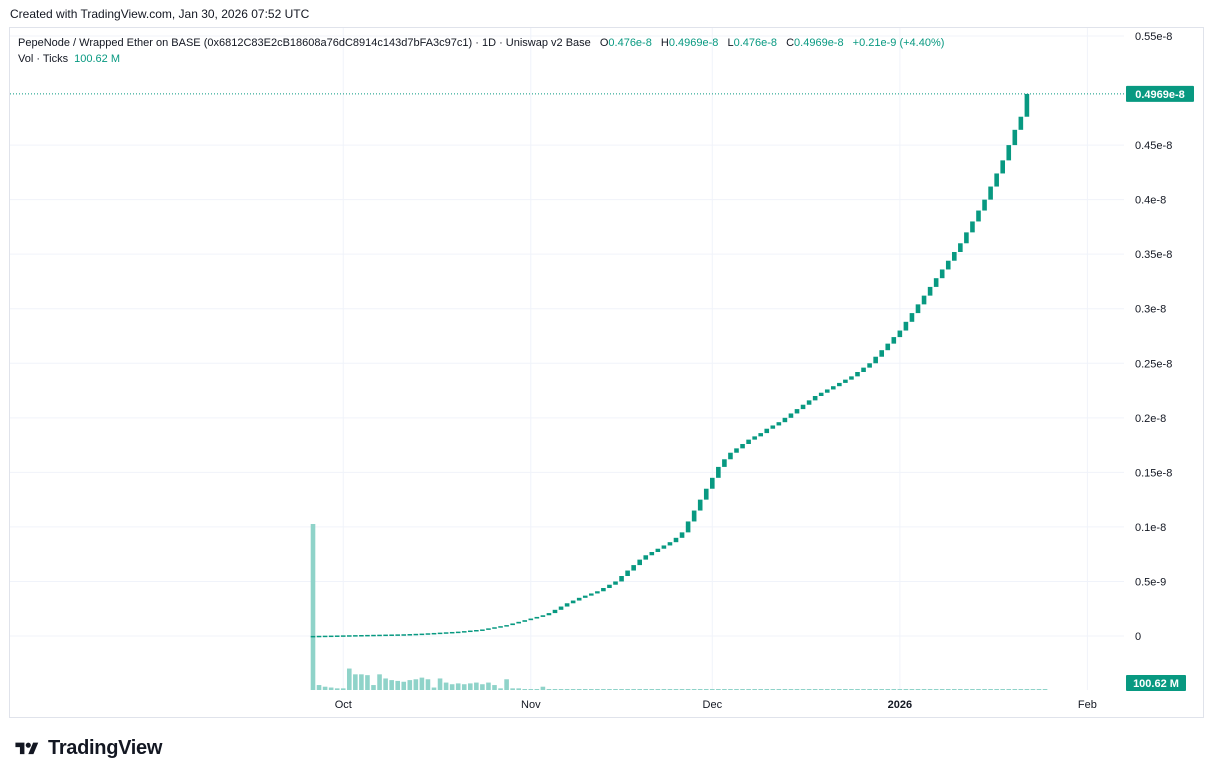  Describe the element at coordinates (87, 748) in the screenshot. I see `tradingview-logo: TradingView` at that location.